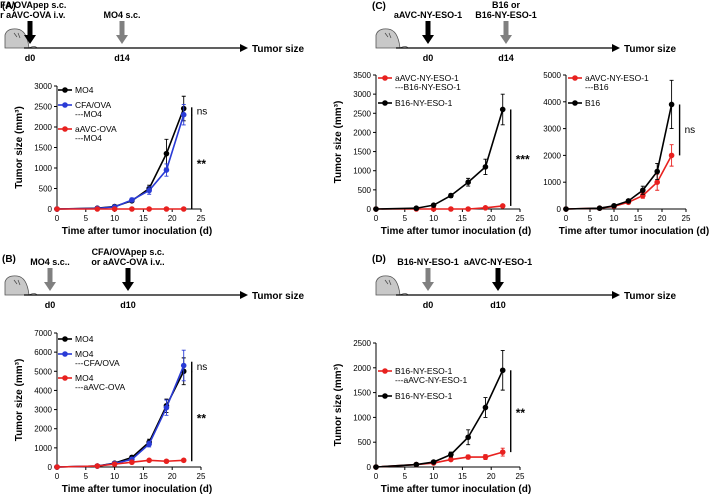 This screenshot has width=709, height=500. I want to click on x-axis-label: Time after tumor inoculation (d), so click(137, 231).